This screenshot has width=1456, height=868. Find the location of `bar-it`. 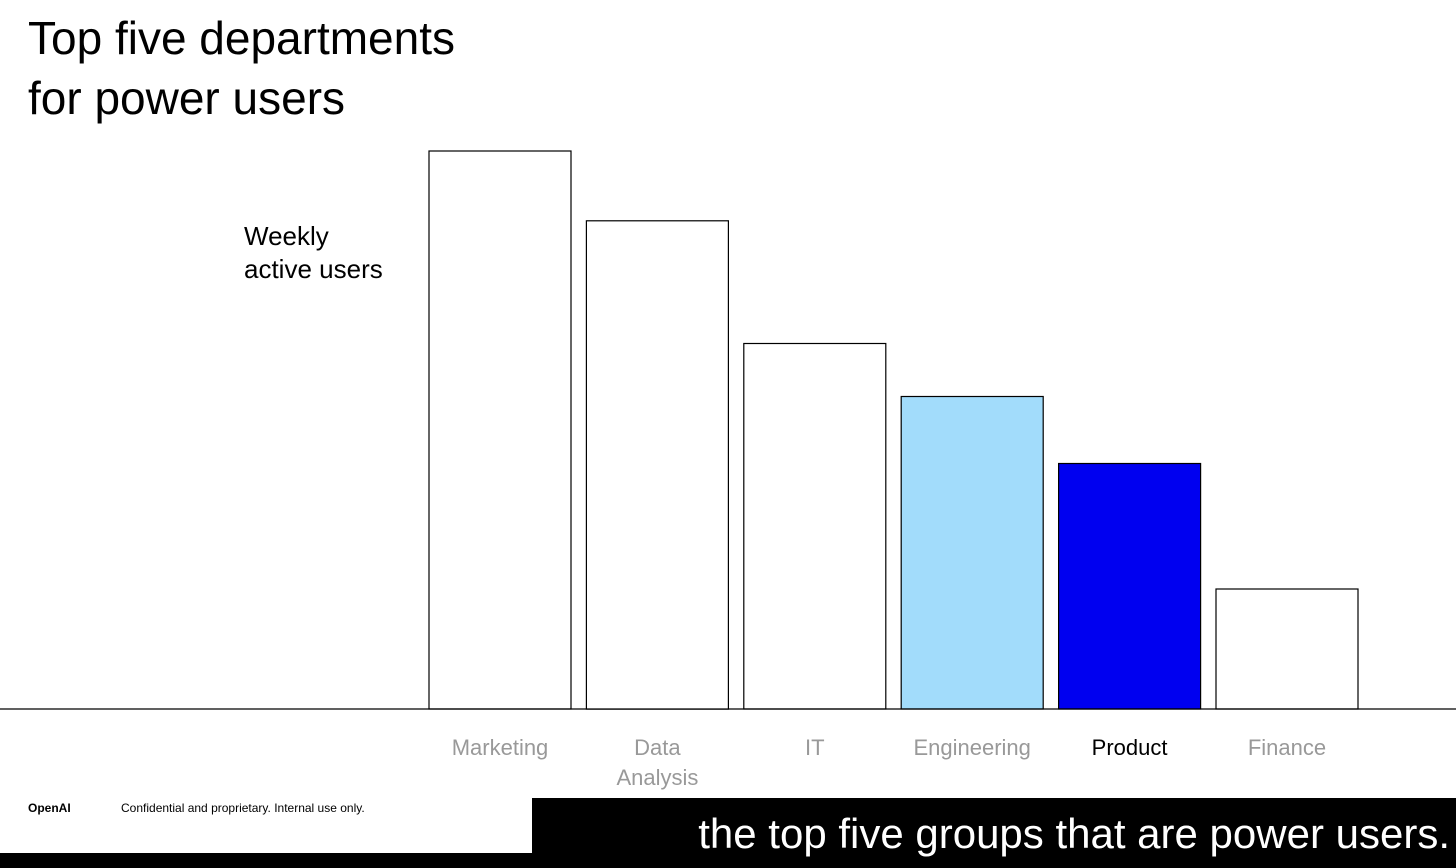

bar-it is located at coordinates (815, 526).